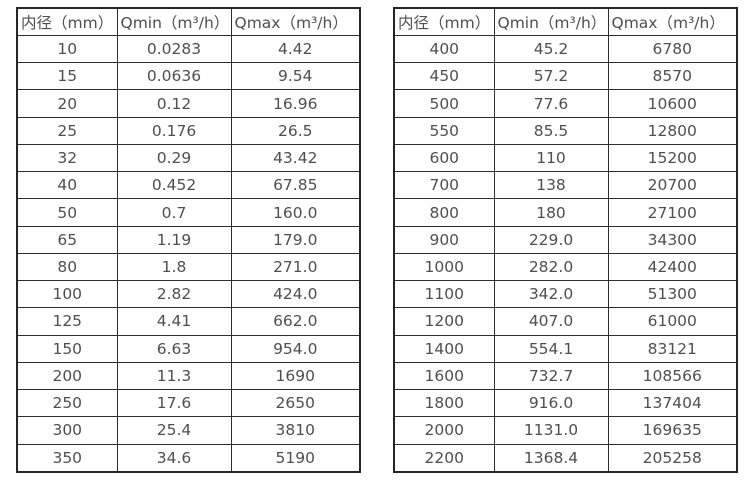 Image resolution: width=750 pixels, height=483 pixels. Describe the element at coordinates (672, 430) in the screenshot. I see `table-cell: 169635` at that location.